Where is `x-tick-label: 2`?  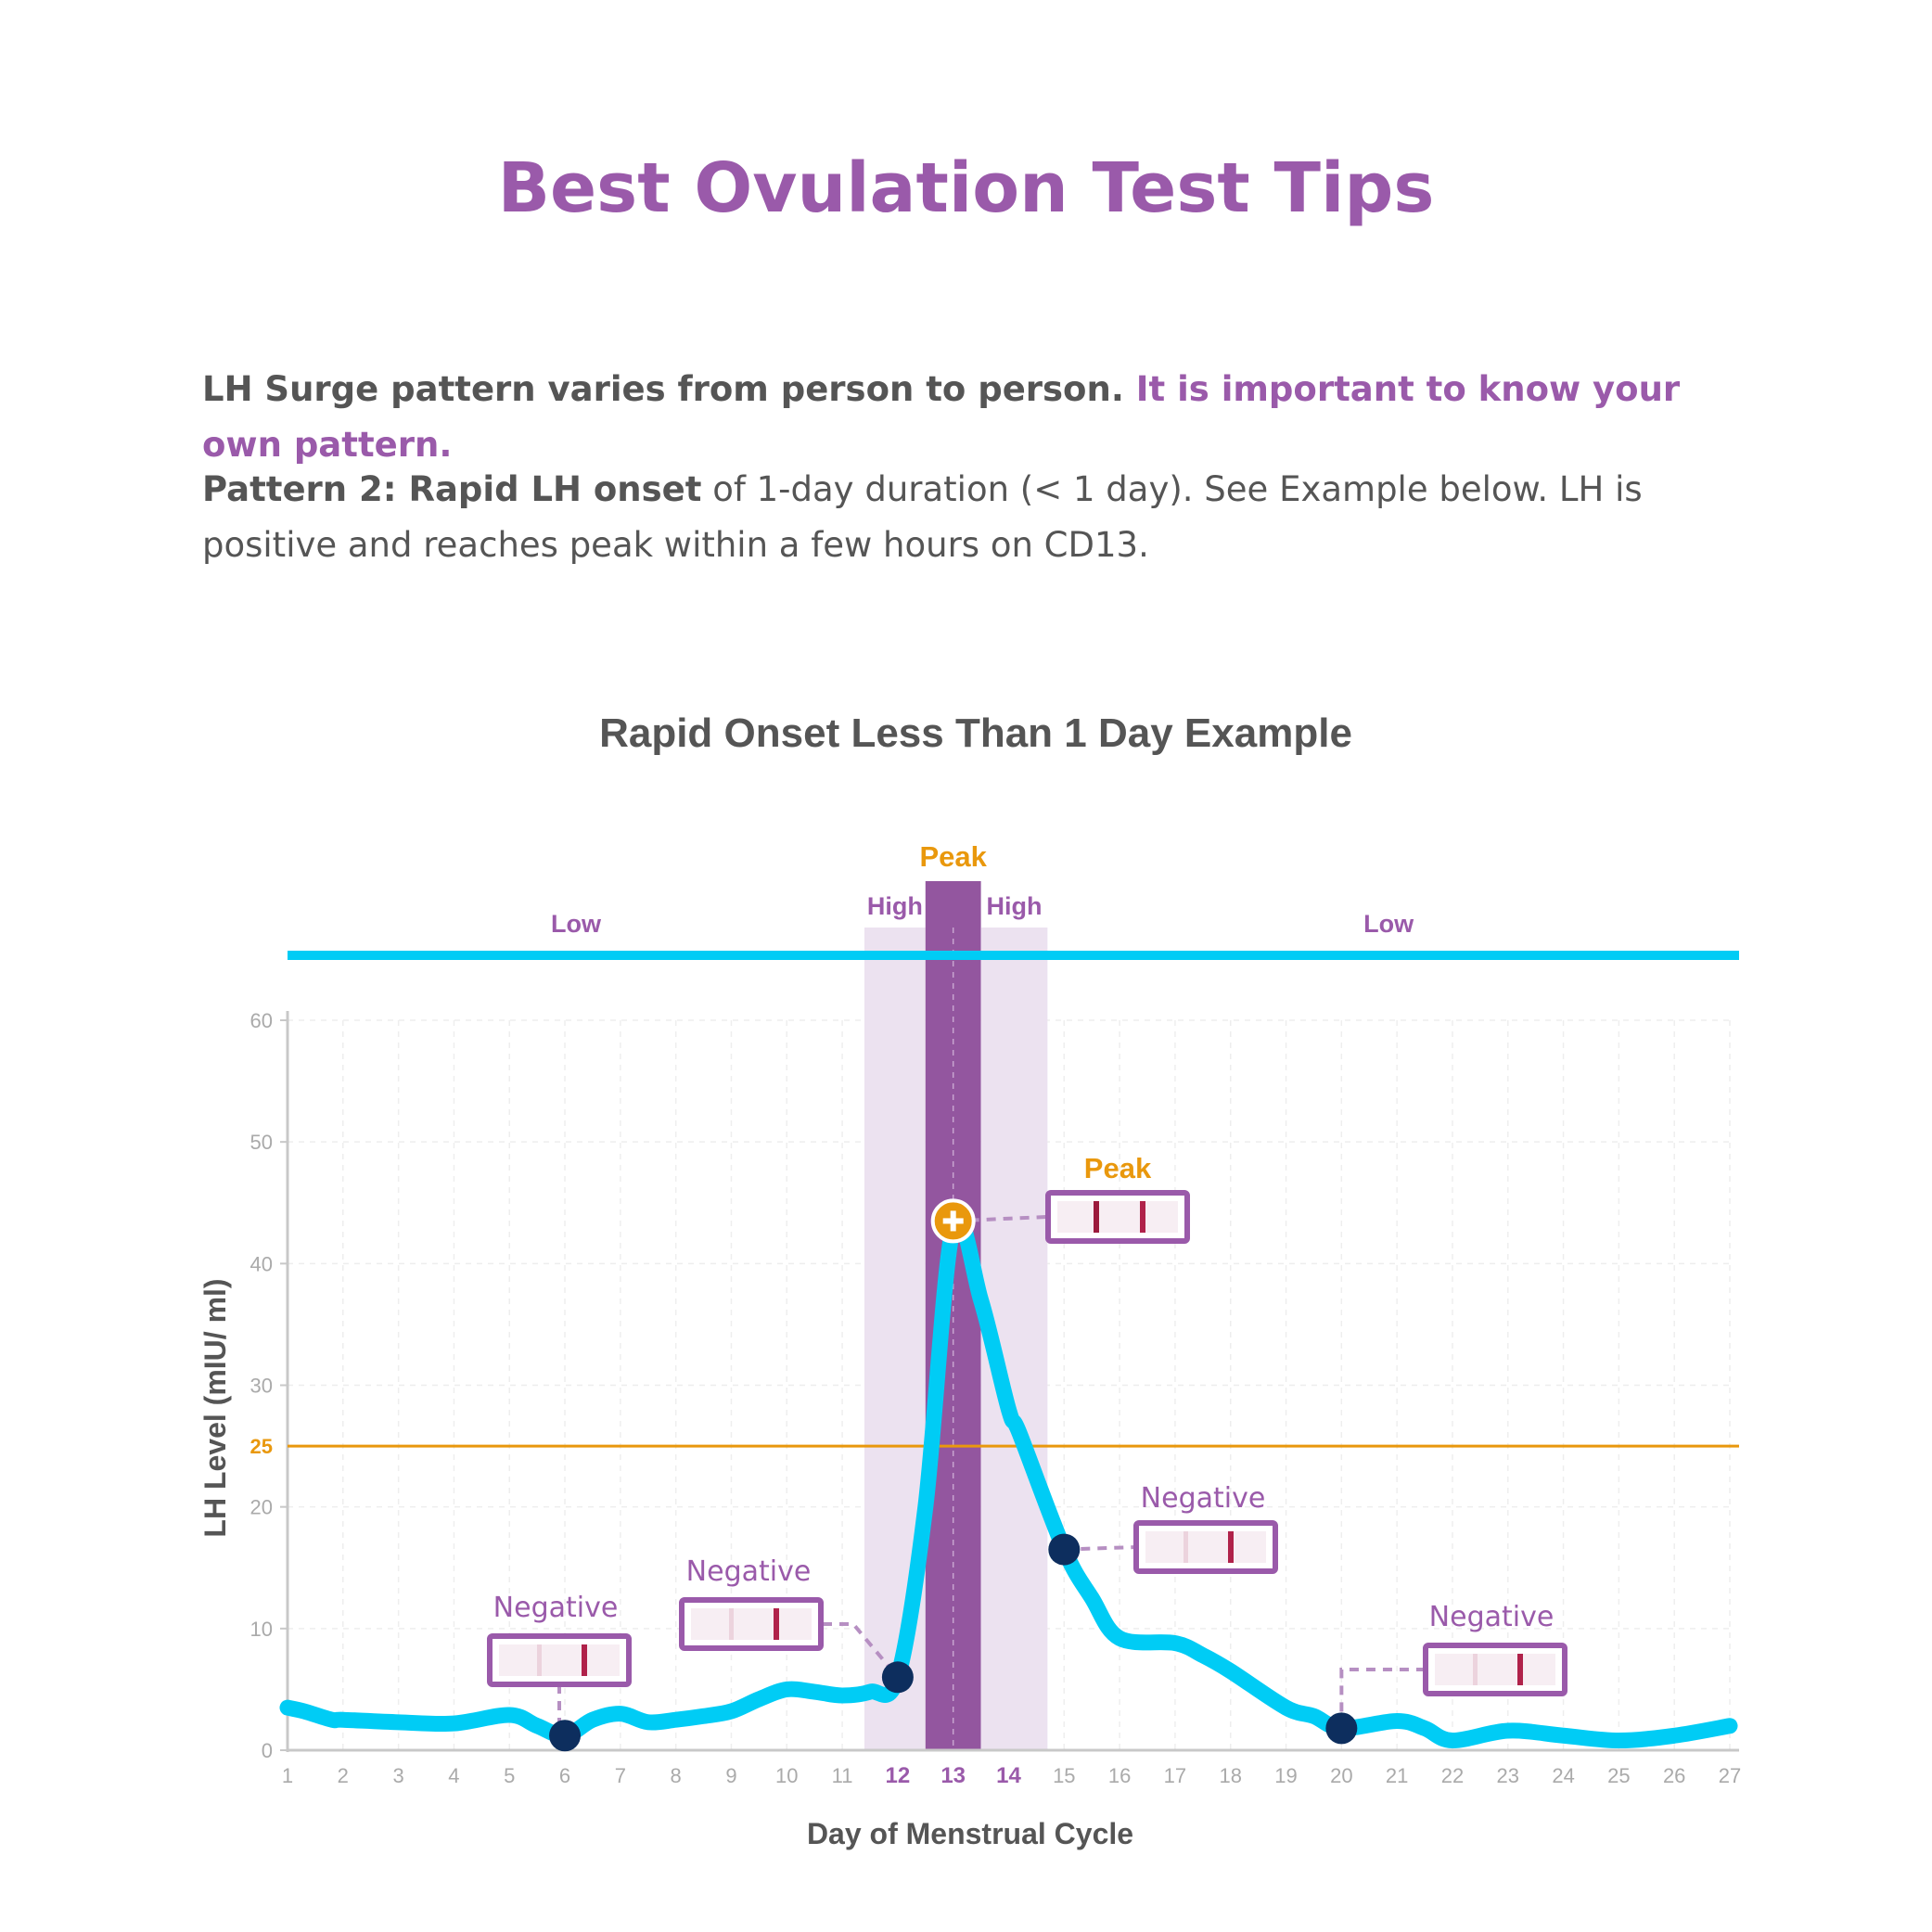
x-tick-label: 2 is located at coordinates (343, 1775).